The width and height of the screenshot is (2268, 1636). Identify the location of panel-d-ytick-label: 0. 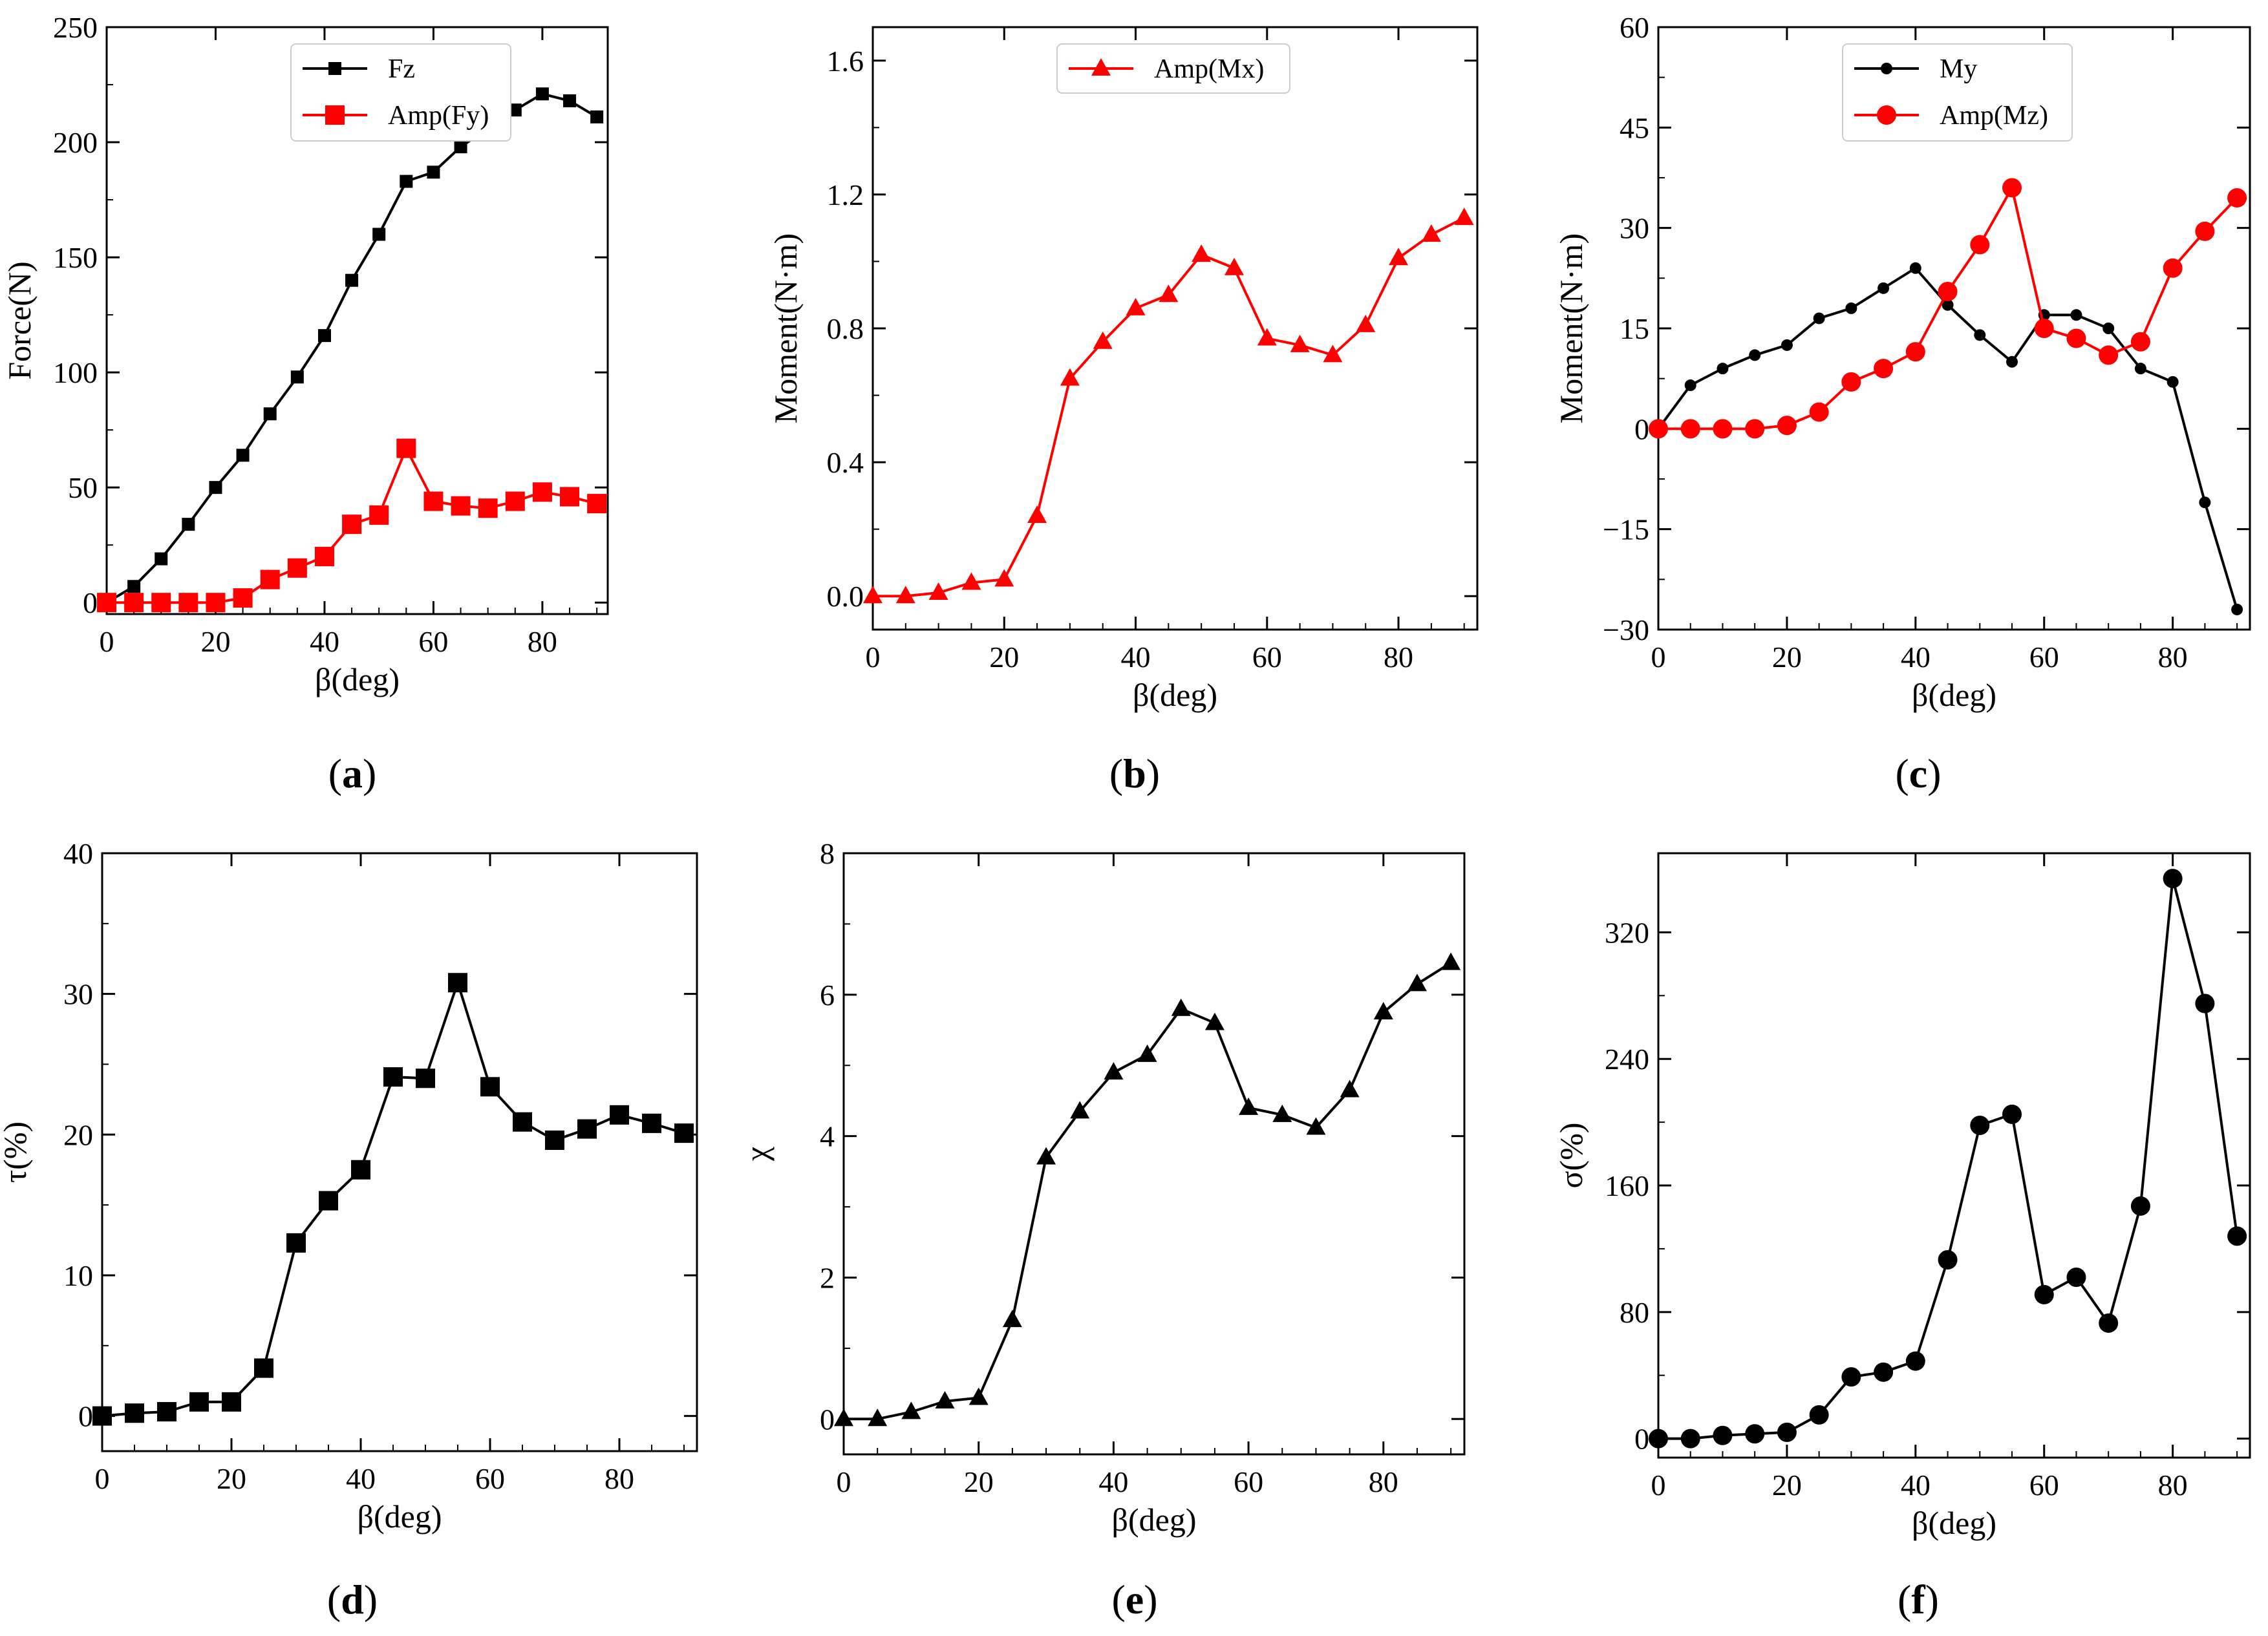
(85, 1416).